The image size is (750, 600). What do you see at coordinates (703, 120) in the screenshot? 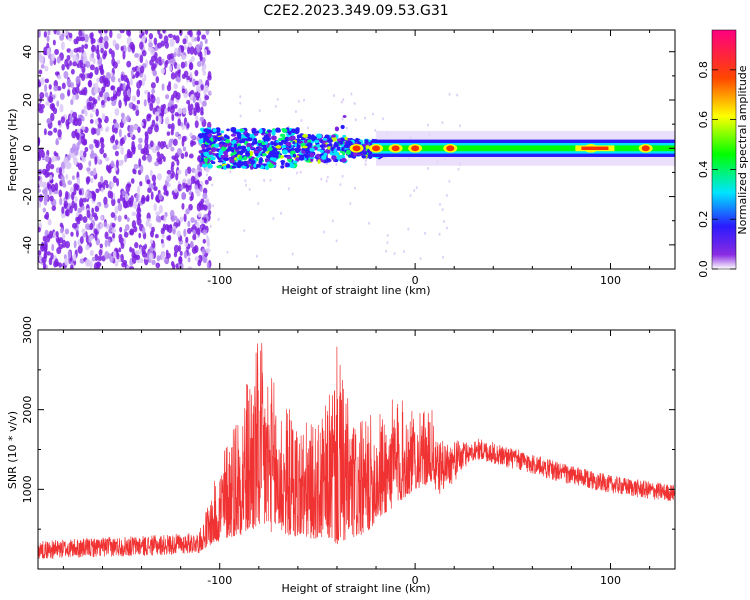
I see `colorbar-tick-label: 0.6` at bounding box center [703, 120].